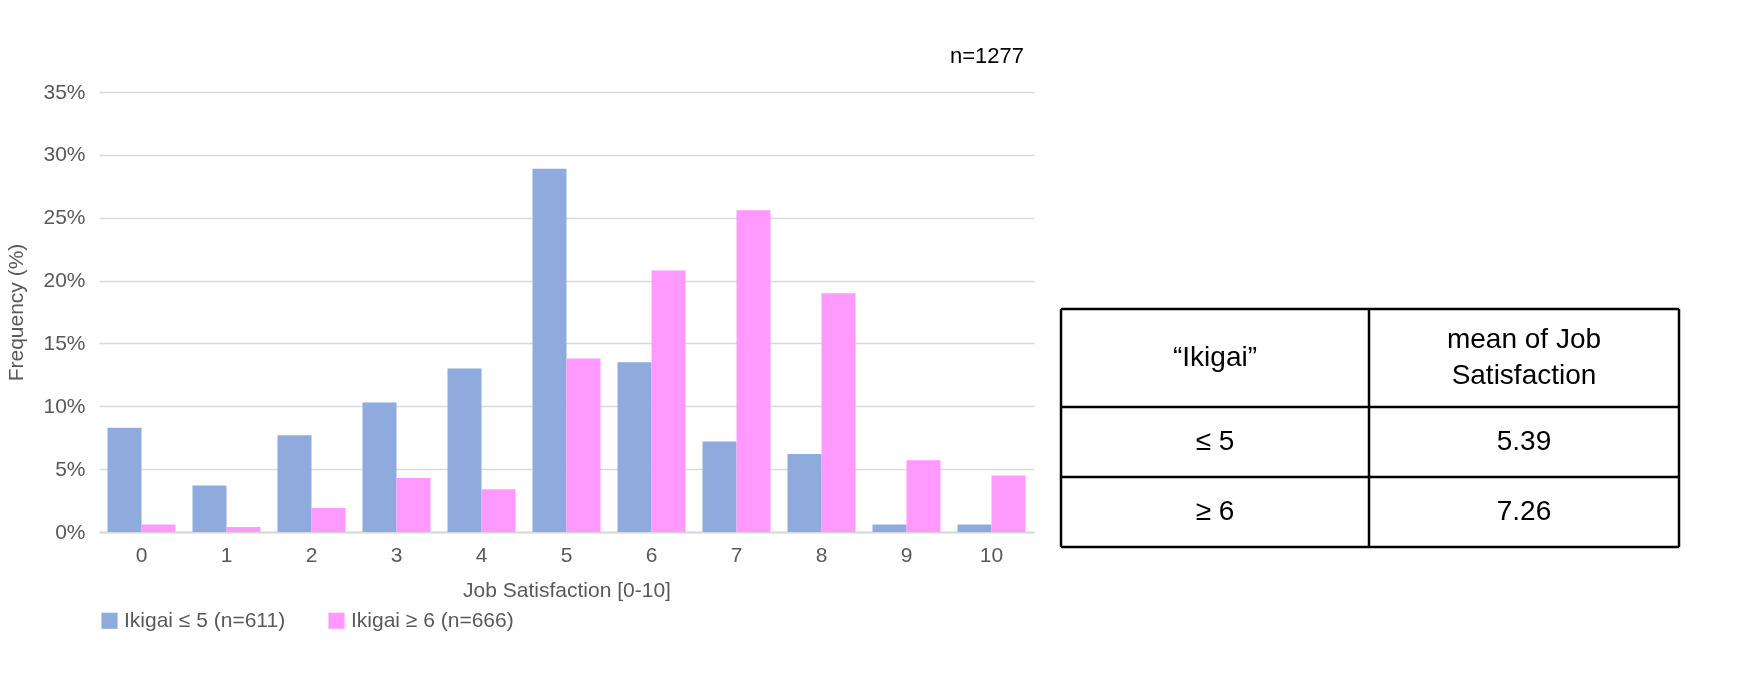 Image resolution: width=1742 pixels, height=687 pixels. What do you see at coordinates (1215, 510) in the screenshot?
I see `text: ≥ 6` at bounding box center [1215, 510].